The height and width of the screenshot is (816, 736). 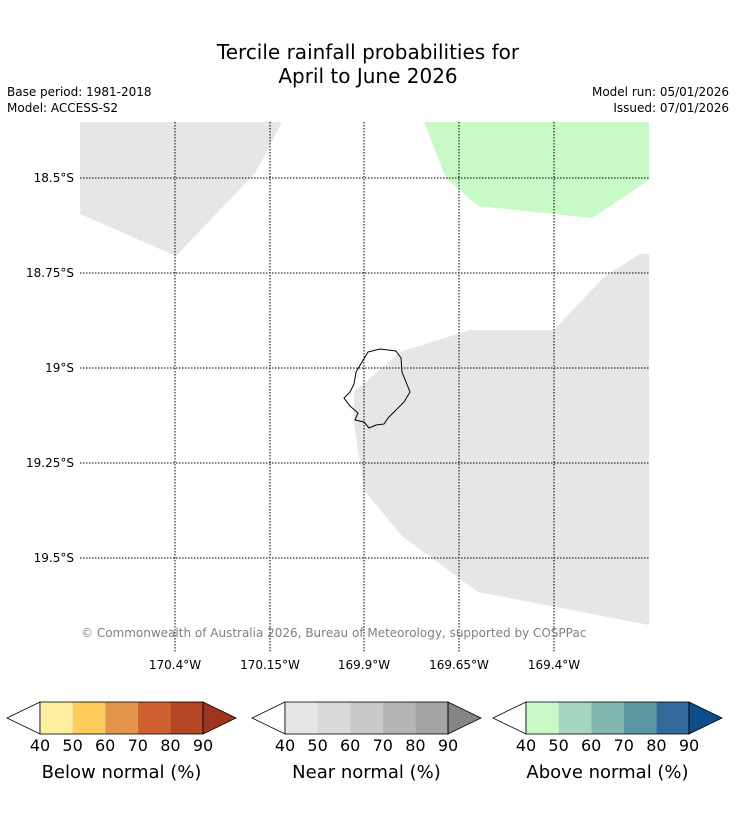 What do you see at coordinates (268, 718) in the screenshot?
I see `near-normal-min-extension` at bounding box center [268, 718].